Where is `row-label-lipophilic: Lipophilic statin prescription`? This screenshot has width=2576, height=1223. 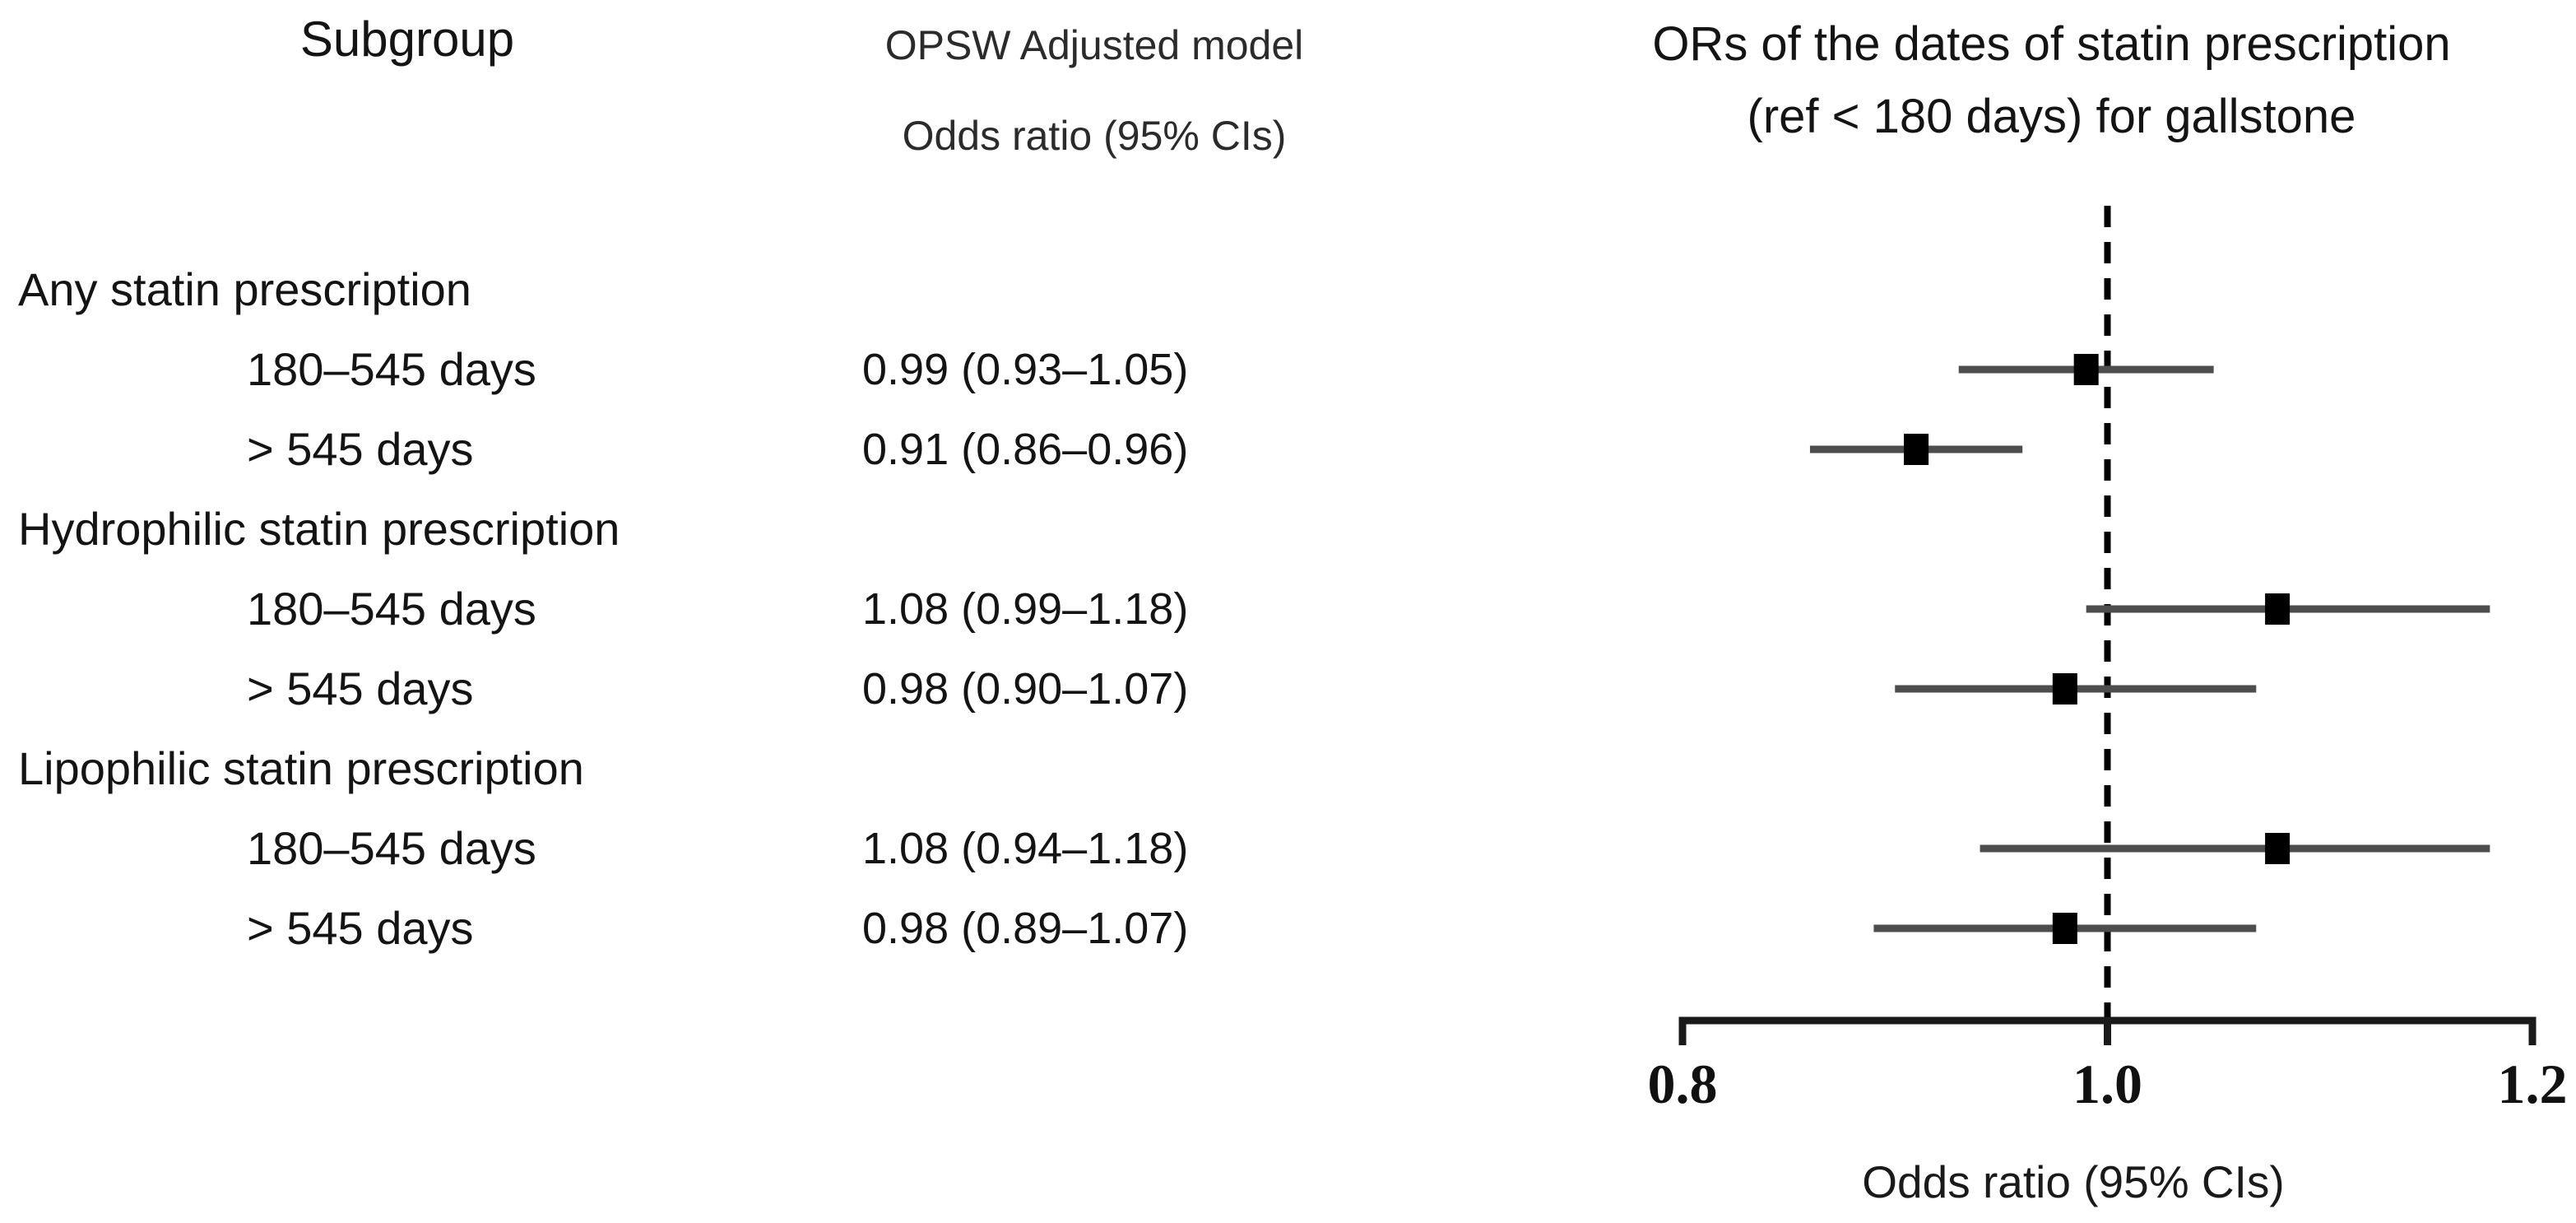
row-label-lipophilic: Lipophilic statin prescription is located at coordinates (301, 768).